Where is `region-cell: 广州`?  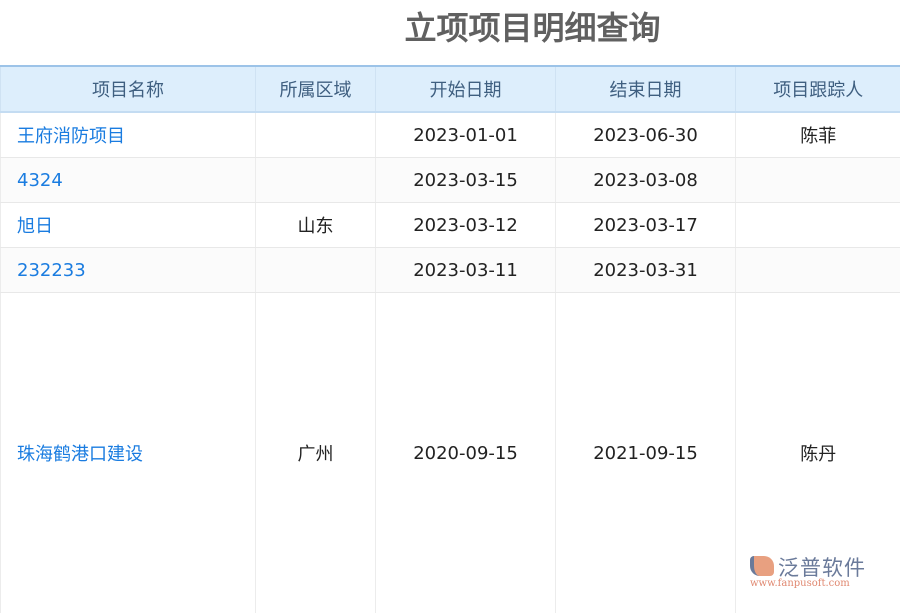 region-cell: 广州 is located at coordinates (316, 453).